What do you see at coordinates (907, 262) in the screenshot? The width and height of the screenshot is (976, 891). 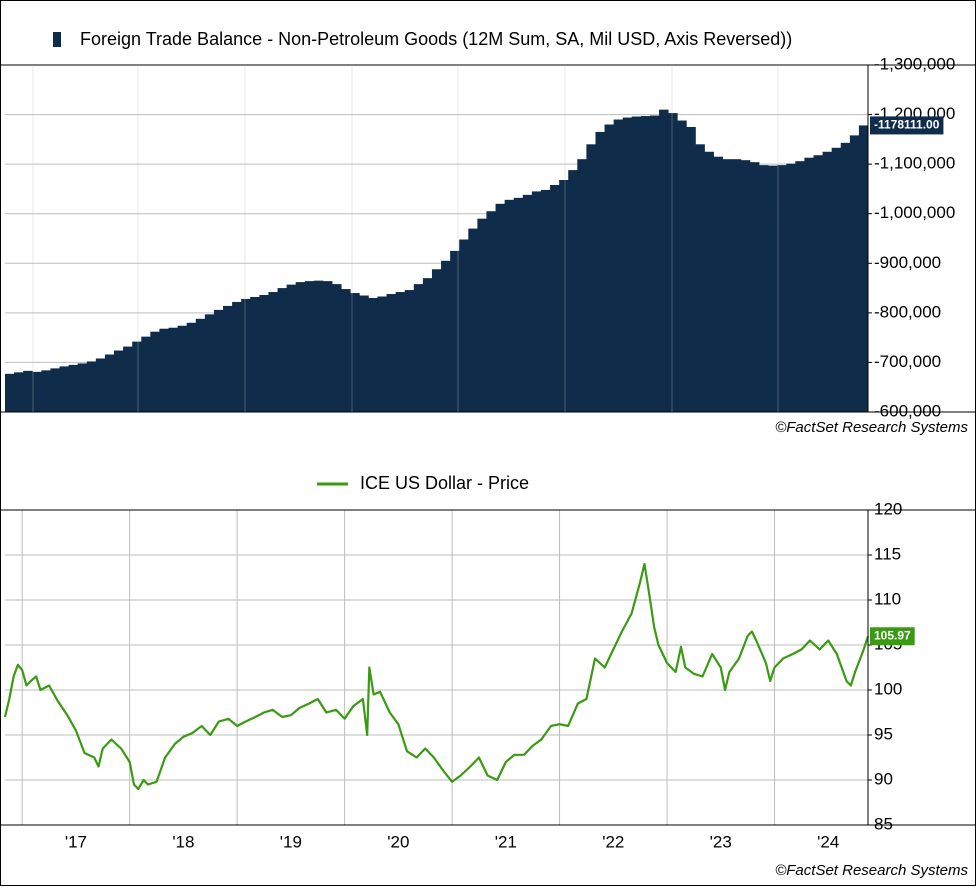 I see `y-tick-label: -900,000` at bounding box center [907, 262].